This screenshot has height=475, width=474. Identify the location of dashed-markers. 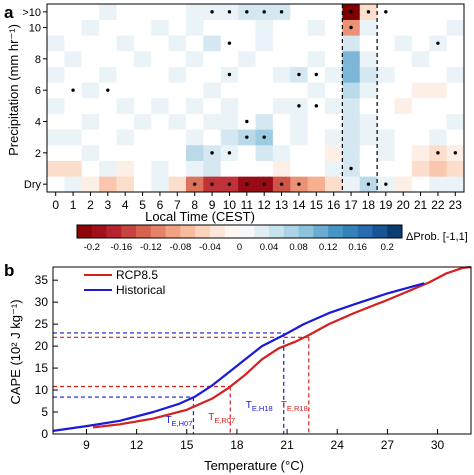
(359, 98).